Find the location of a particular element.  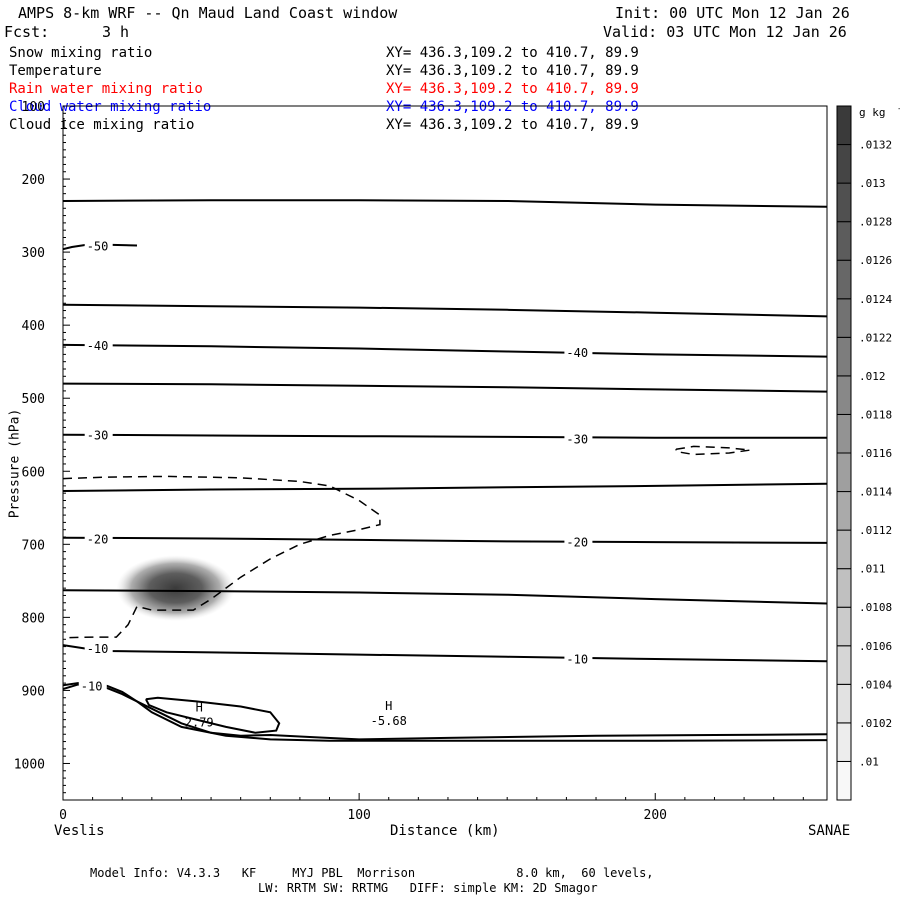

y-axis-label: Pressure (hPa) is located at coordinates (15, 463).